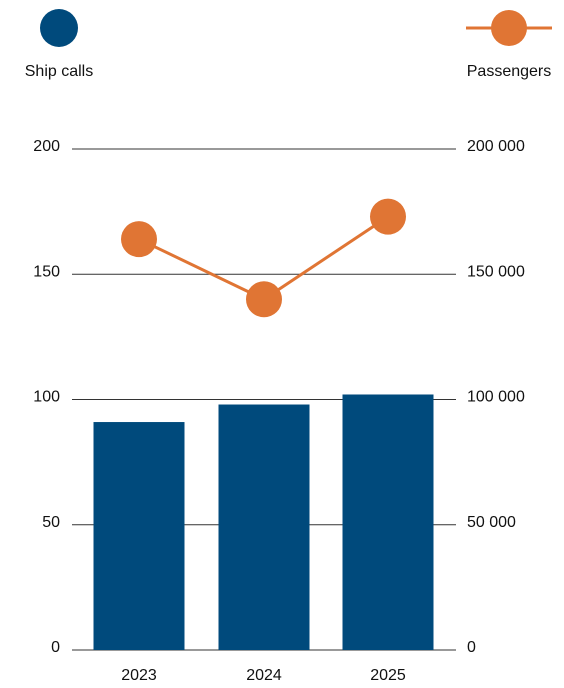 The image size is (564, 688). What do you see at coordinates (496, 146) in the screenshot?
I see `right-axis-tick-label: 200 000` at bounding box center [496, 146].